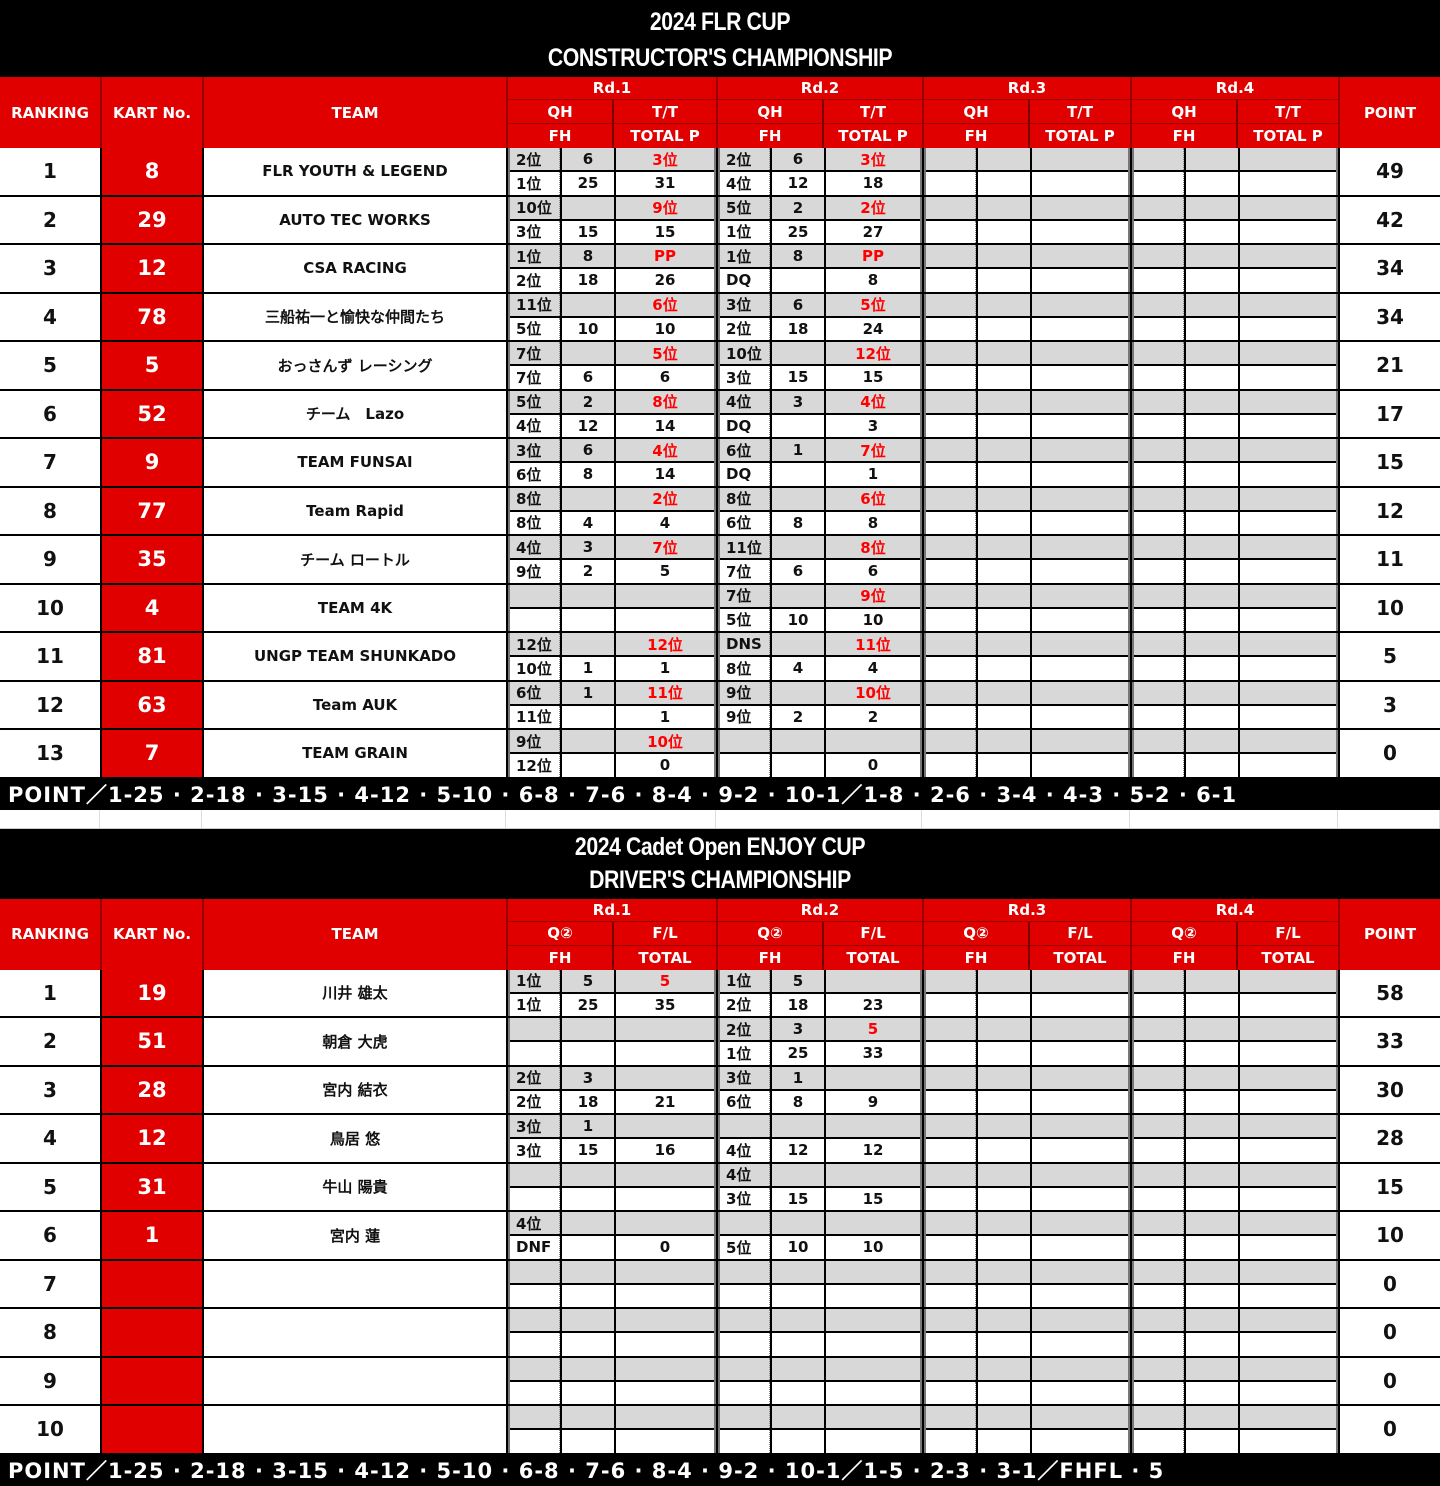 The height and width of the screenshot is (1486, 1440). Describe the element at coordinates (152, 559) in the screenshot. I see `kart-number-cell: 35` at that location.